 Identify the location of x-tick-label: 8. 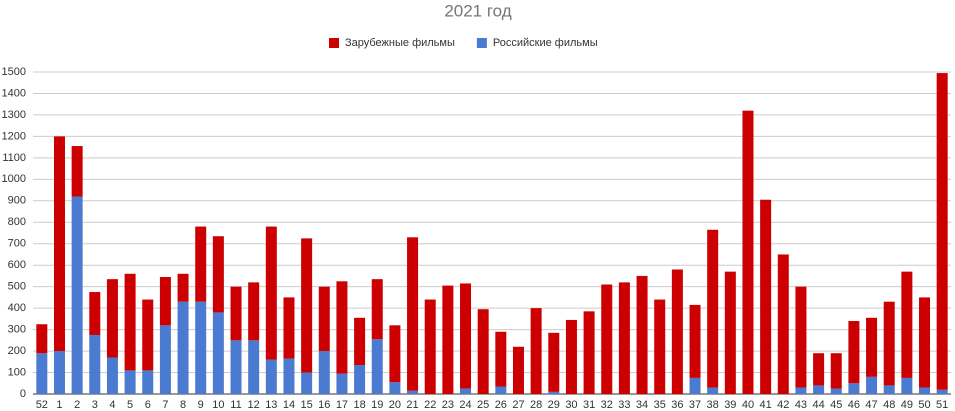
(183, 405).